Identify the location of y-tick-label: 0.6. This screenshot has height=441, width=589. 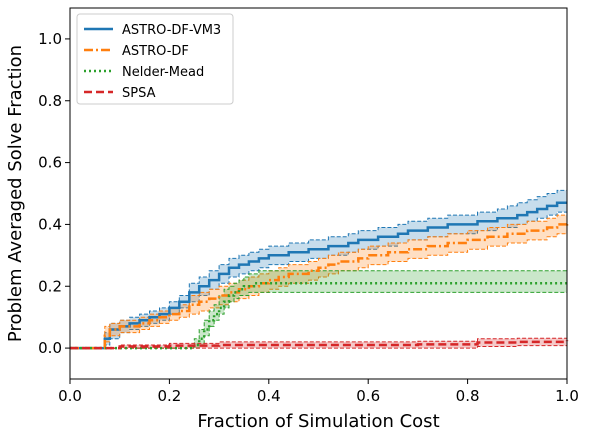
(50, 163).